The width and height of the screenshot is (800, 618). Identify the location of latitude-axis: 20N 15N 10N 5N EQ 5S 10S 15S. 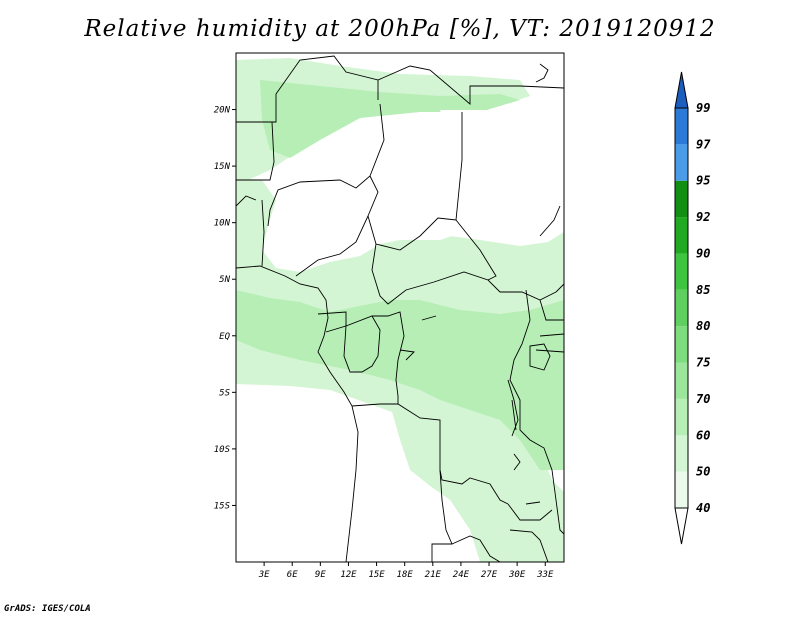
(225, 308).